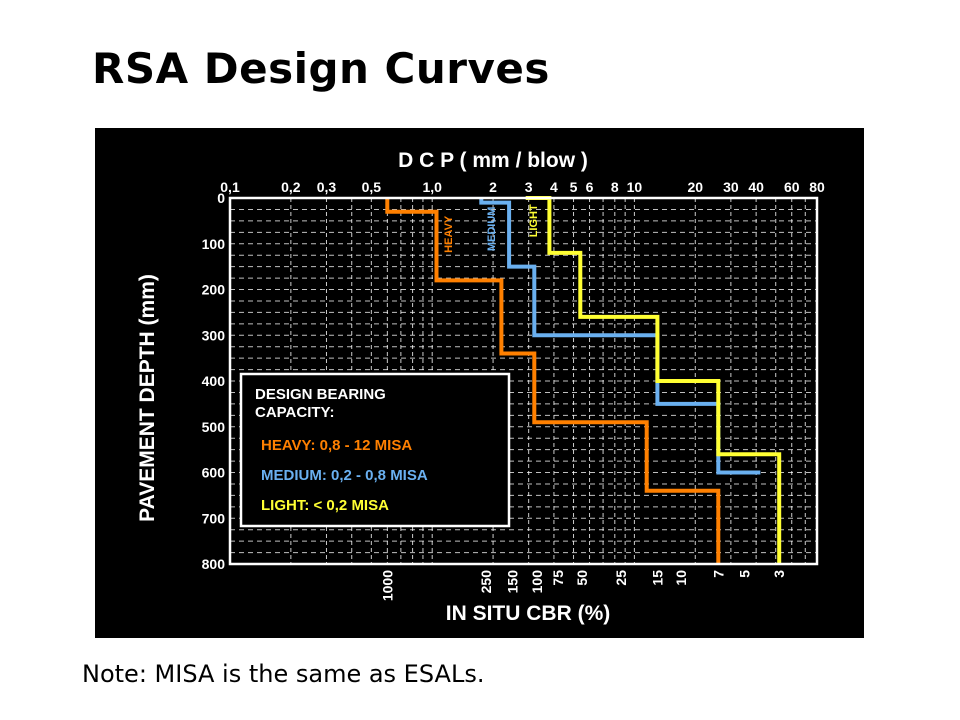 This screenshot has width=960, height=720. What do you see at coordinates (537, 582) in the screenshot?
I see `bottom-tick-label: 100` at bounding box center [537, 582].